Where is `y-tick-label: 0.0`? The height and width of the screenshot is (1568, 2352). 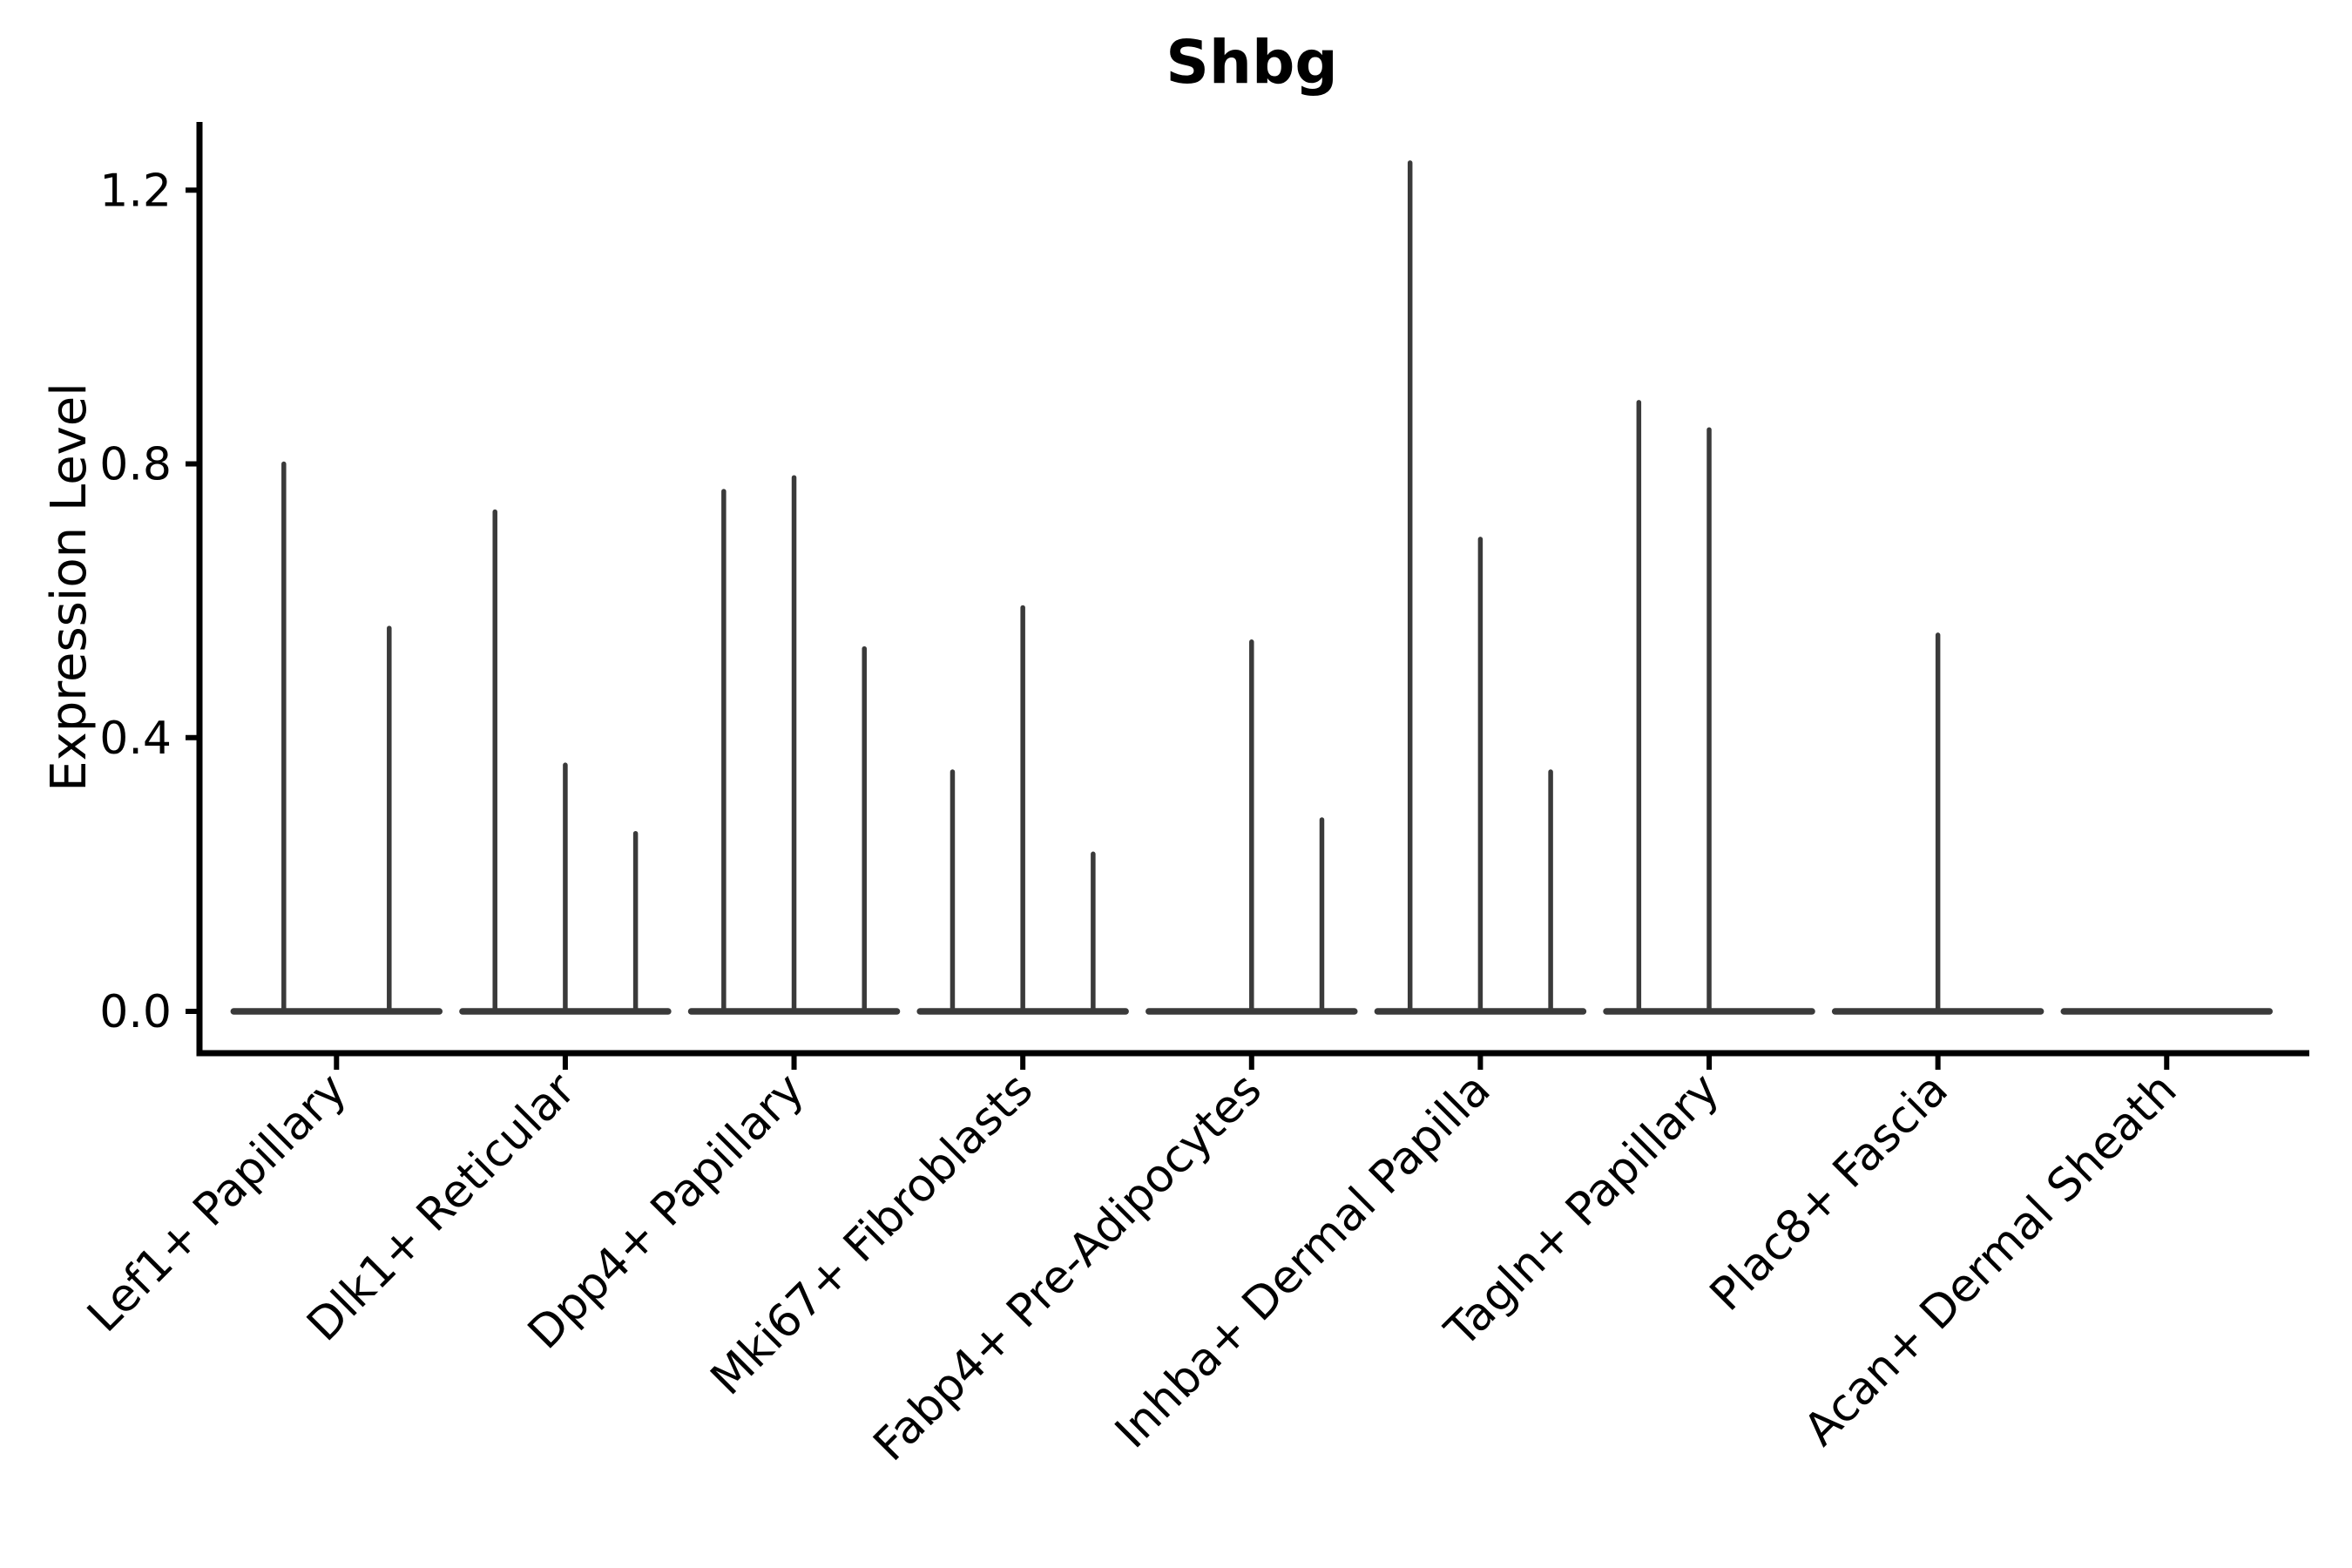 y-tick-label: 0.0 is located at coordinates (135, 1012).